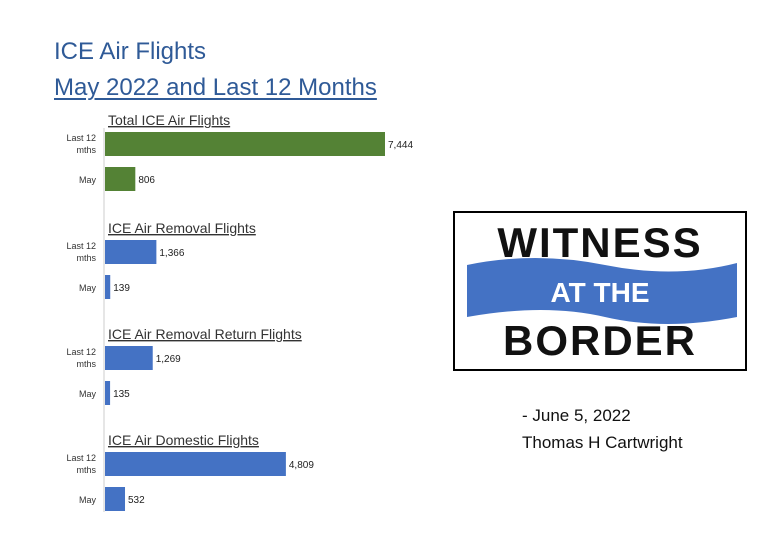  I want to click on data-label: 532, so click(136, 500).